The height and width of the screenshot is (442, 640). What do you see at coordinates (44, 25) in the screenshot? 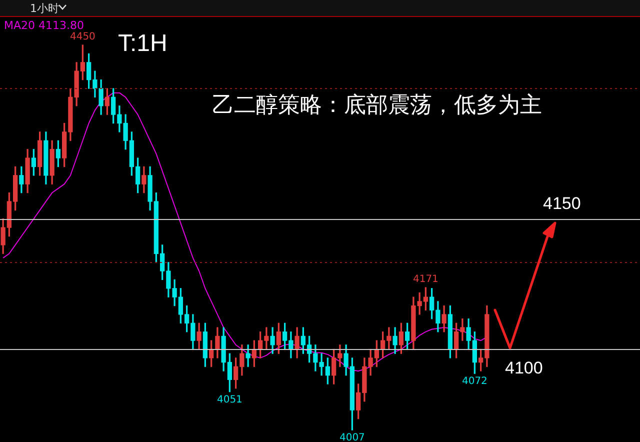
I see `text: MA20 4113.80` at bounding box center [44, 25].